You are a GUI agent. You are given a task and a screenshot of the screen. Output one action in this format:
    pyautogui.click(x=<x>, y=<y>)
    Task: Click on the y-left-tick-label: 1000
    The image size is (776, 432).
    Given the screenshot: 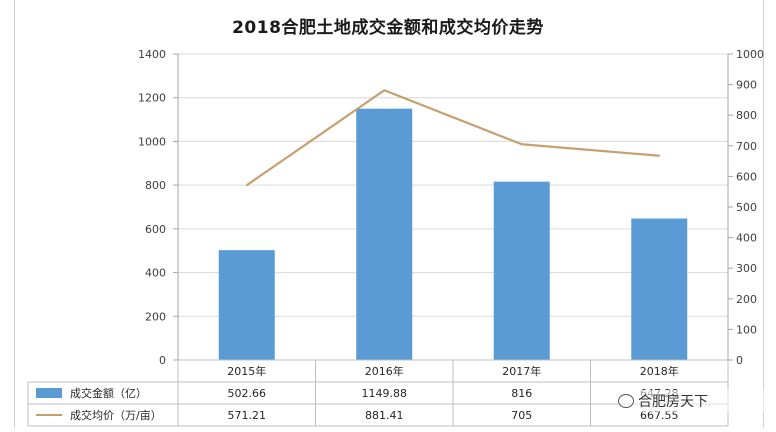 What is the action you would take?
    pyautogui.click(x=152, y=141)
    